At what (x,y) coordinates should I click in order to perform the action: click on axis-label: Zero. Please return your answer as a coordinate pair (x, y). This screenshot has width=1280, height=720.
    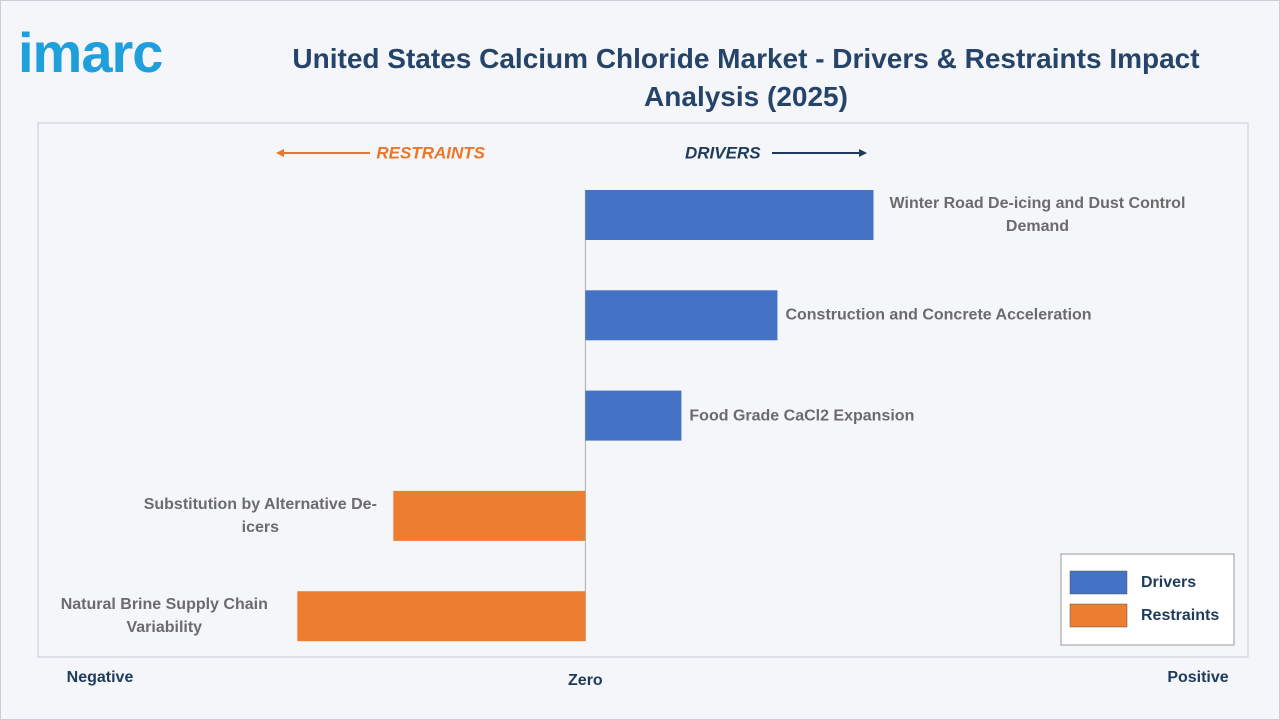
    Looking at the image, I should click on (585, 680).